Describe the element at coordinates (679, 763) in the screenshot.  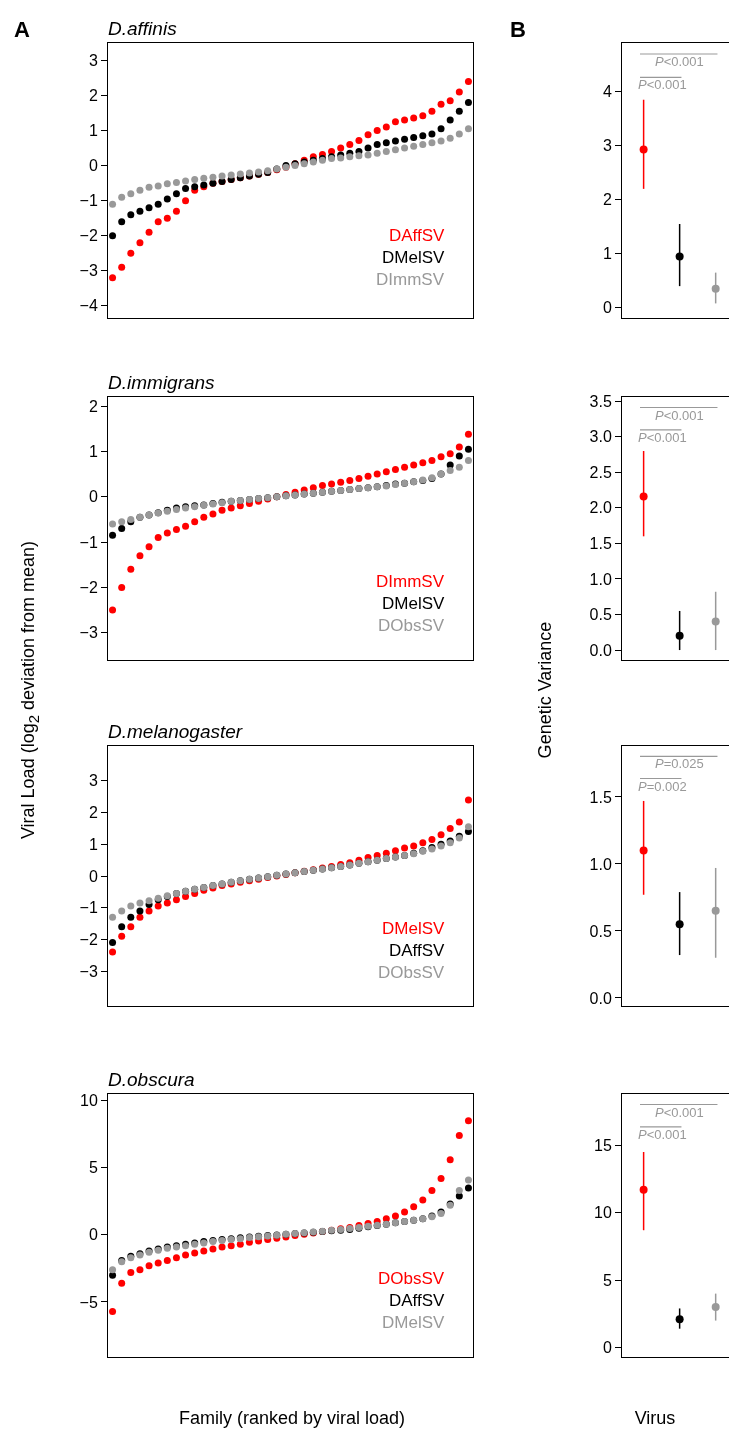
I see `annotation: P=0.025` at that location.